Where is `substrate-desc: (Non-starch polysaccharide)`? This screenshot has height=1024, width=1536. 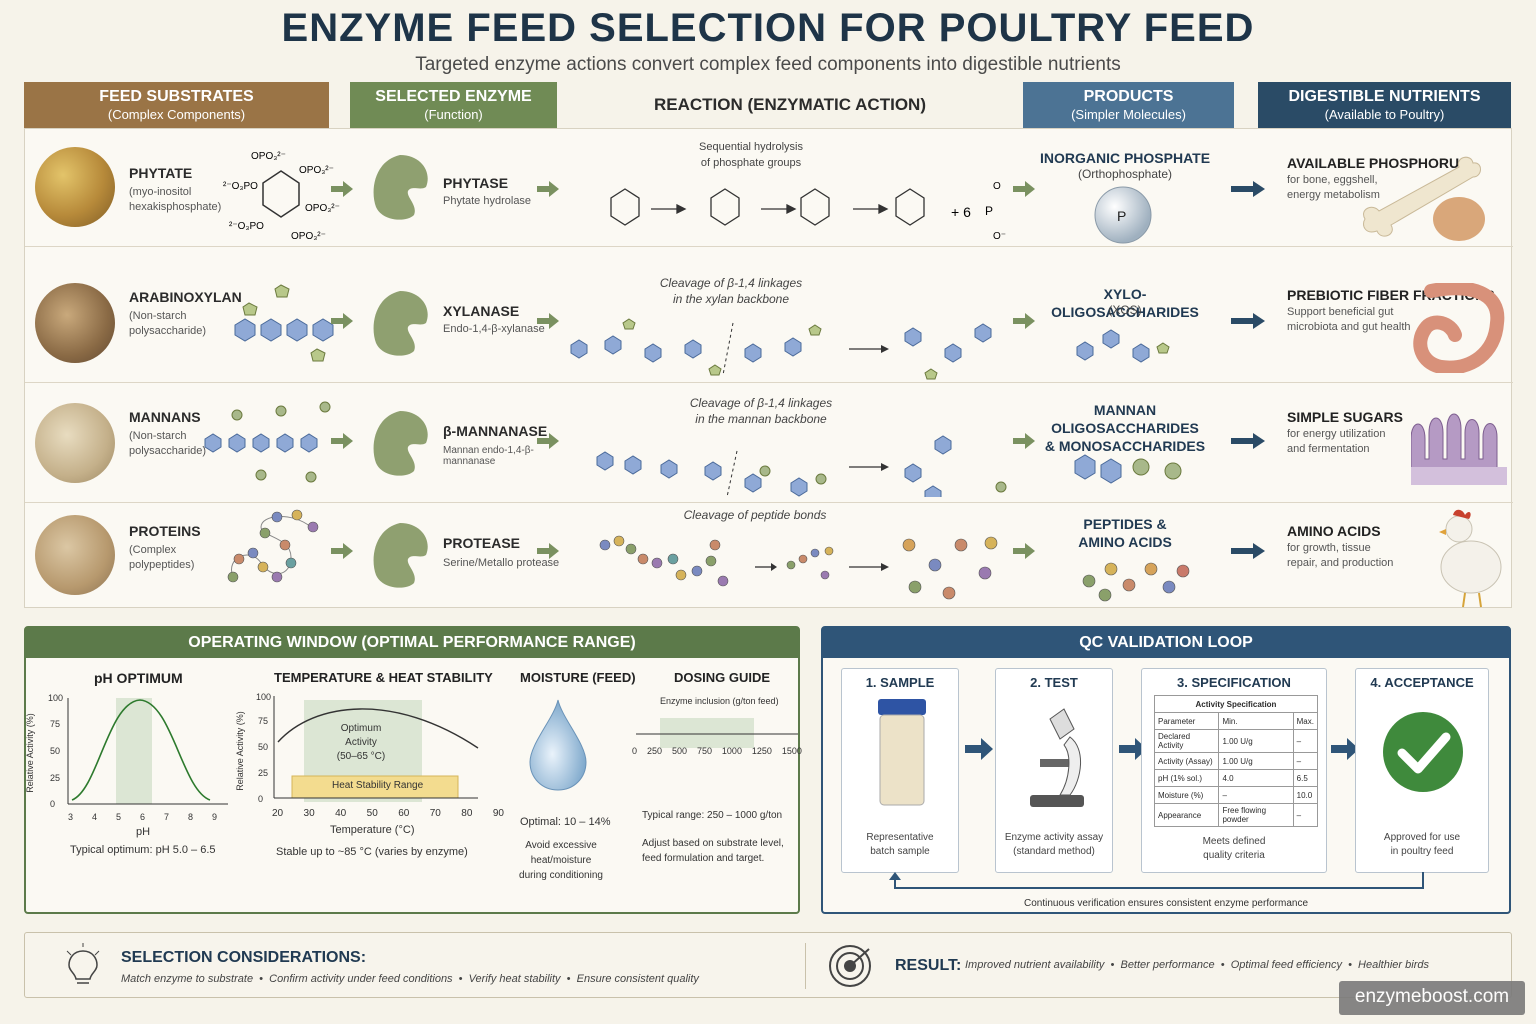
substrate-desc: (Non-starch polysaccharide) is located at coordinates (168, 323).